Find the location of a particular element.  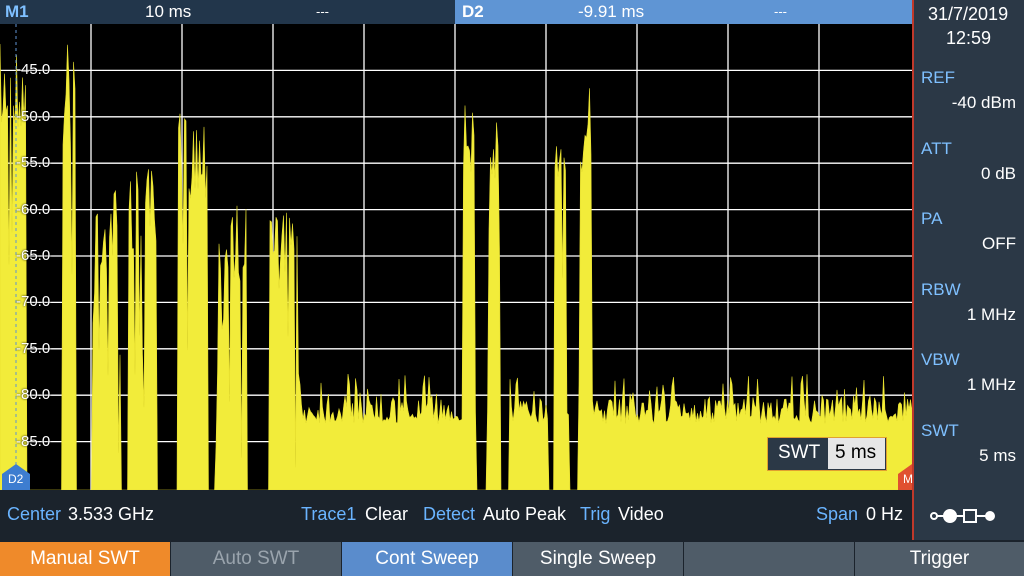

marker1-value: 10 ms is located at coordinates (168, 11).